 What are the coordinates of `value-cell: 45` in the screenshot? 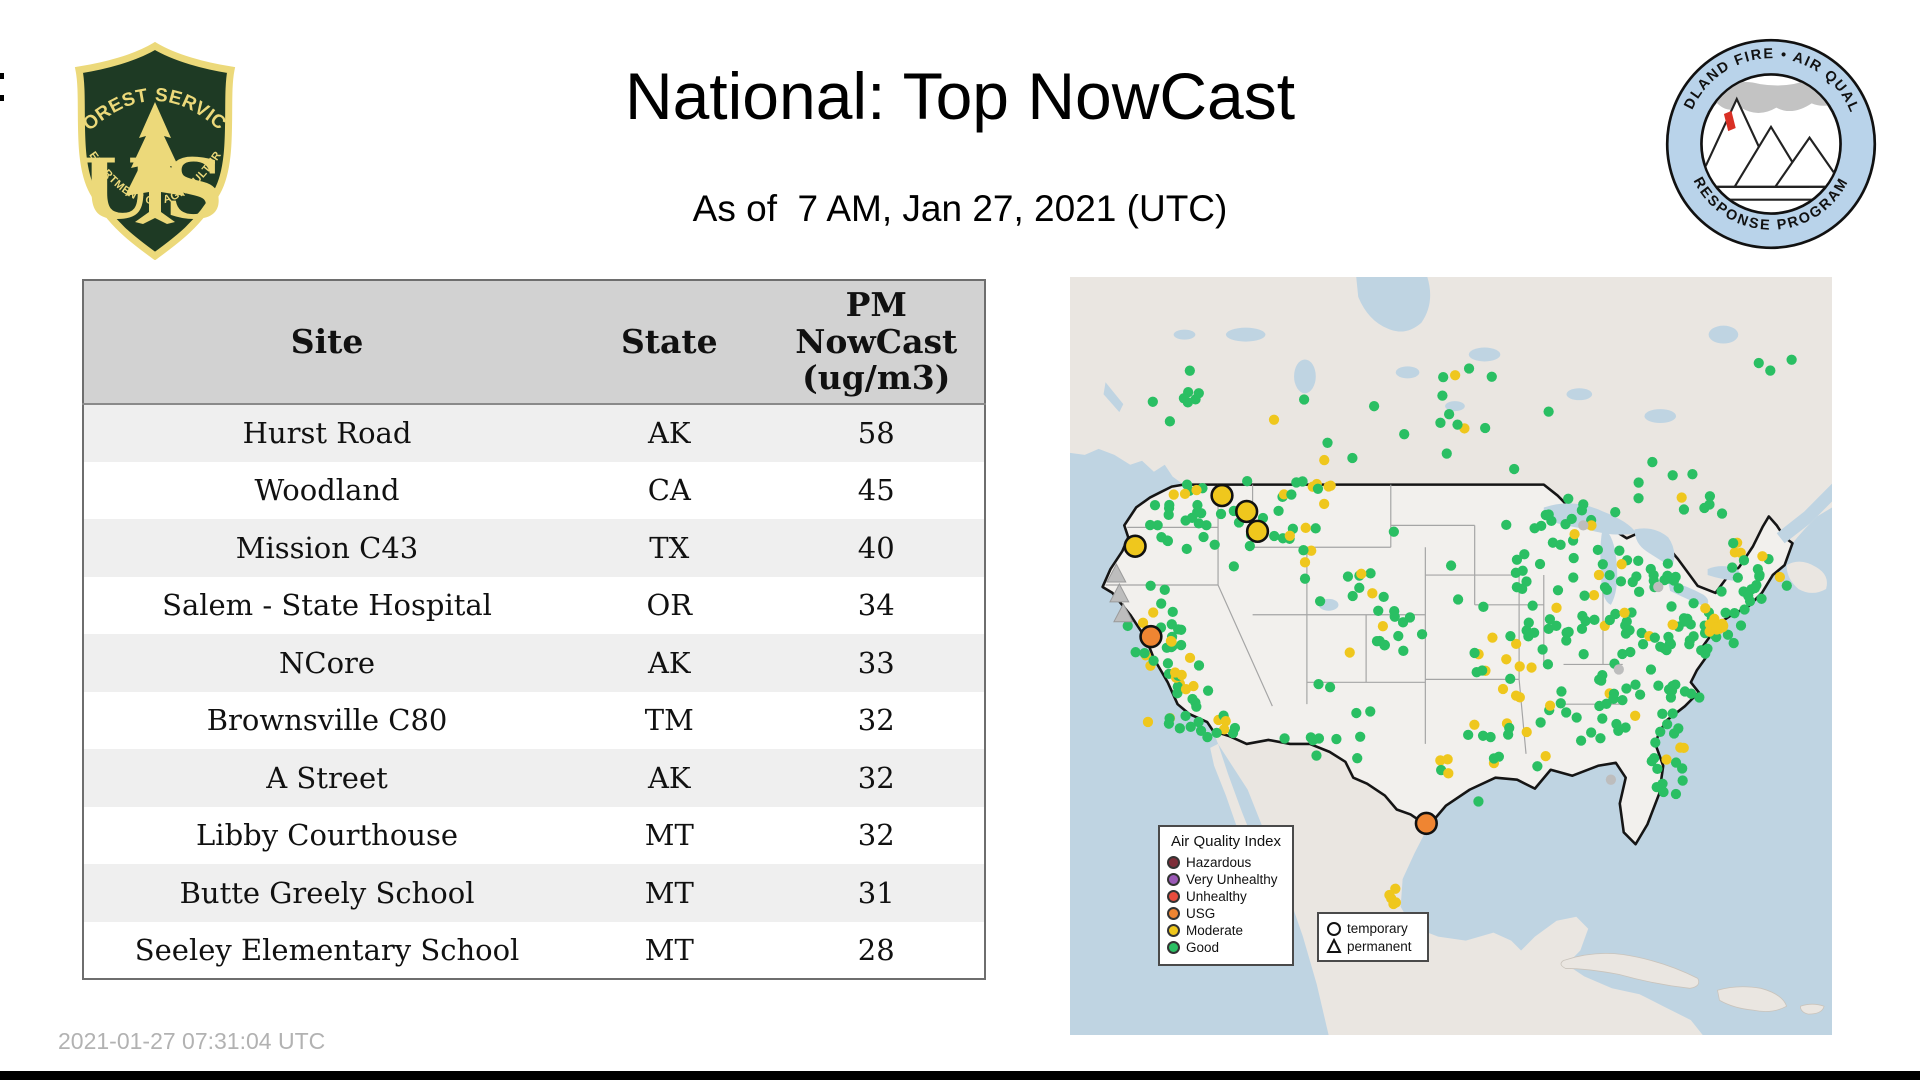 It's located at (876, 490).